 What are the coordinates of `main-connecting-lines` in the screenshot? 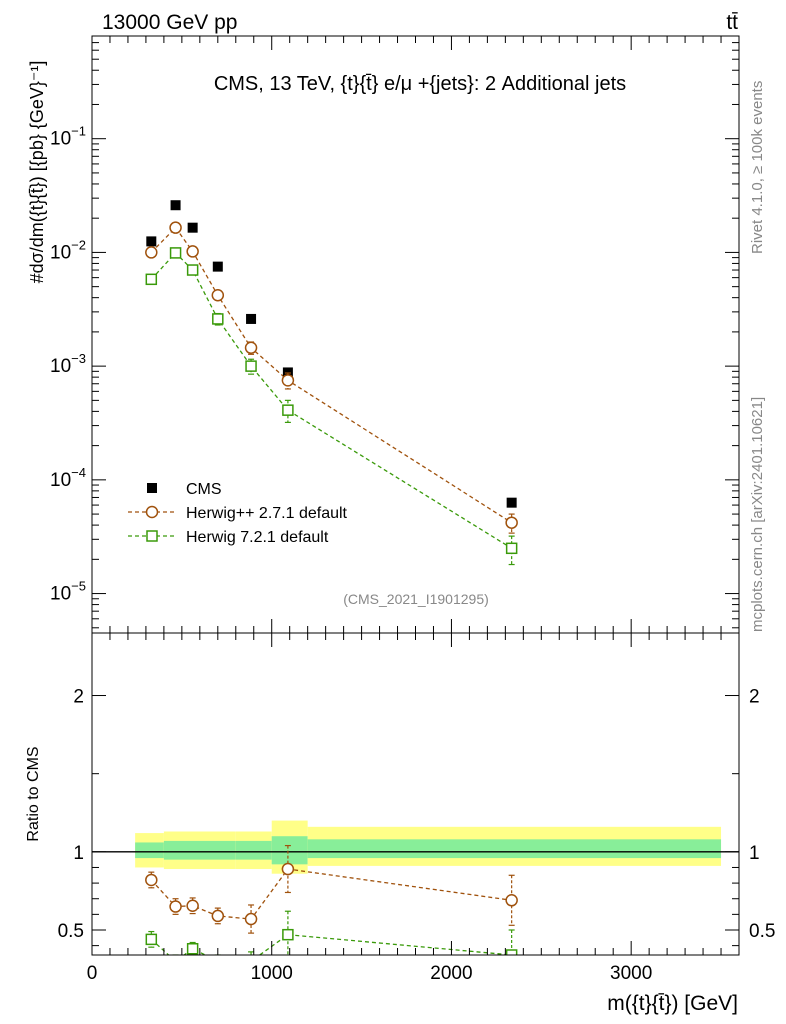 It's located at (331, 387).